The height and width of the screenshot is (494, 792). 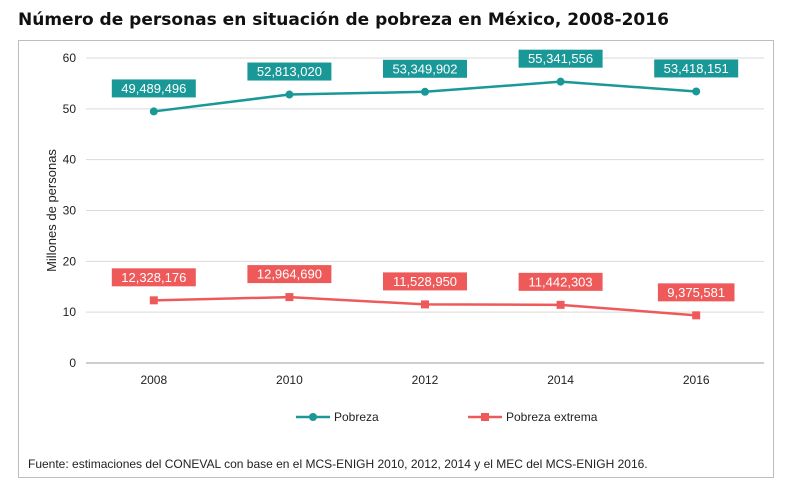 What do you see at coordinates (425, 380) in the screenshot?
I see `x-tick-label: 2012` at bounding box center [425, 380].